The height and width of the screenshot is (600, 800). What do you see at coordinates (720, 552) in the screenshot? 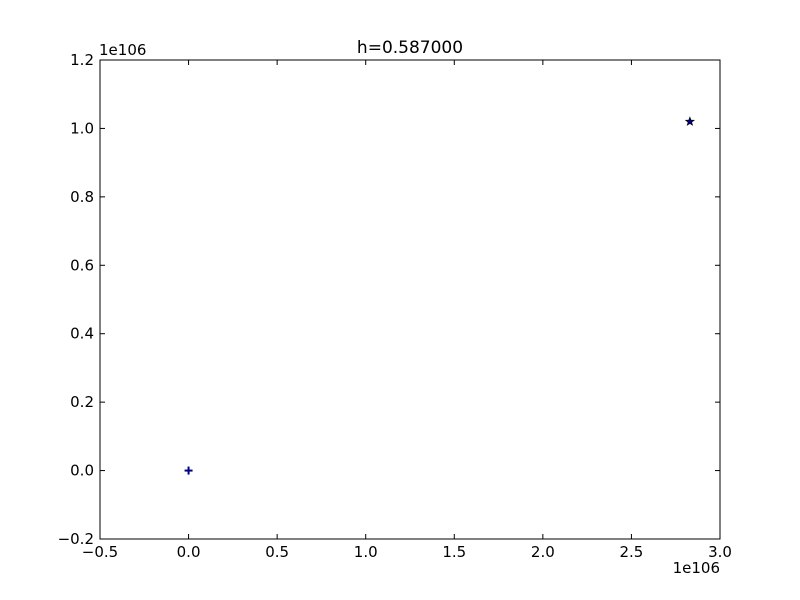
I see `x-tick-label: 3.0` at bounding box center [720, 552].